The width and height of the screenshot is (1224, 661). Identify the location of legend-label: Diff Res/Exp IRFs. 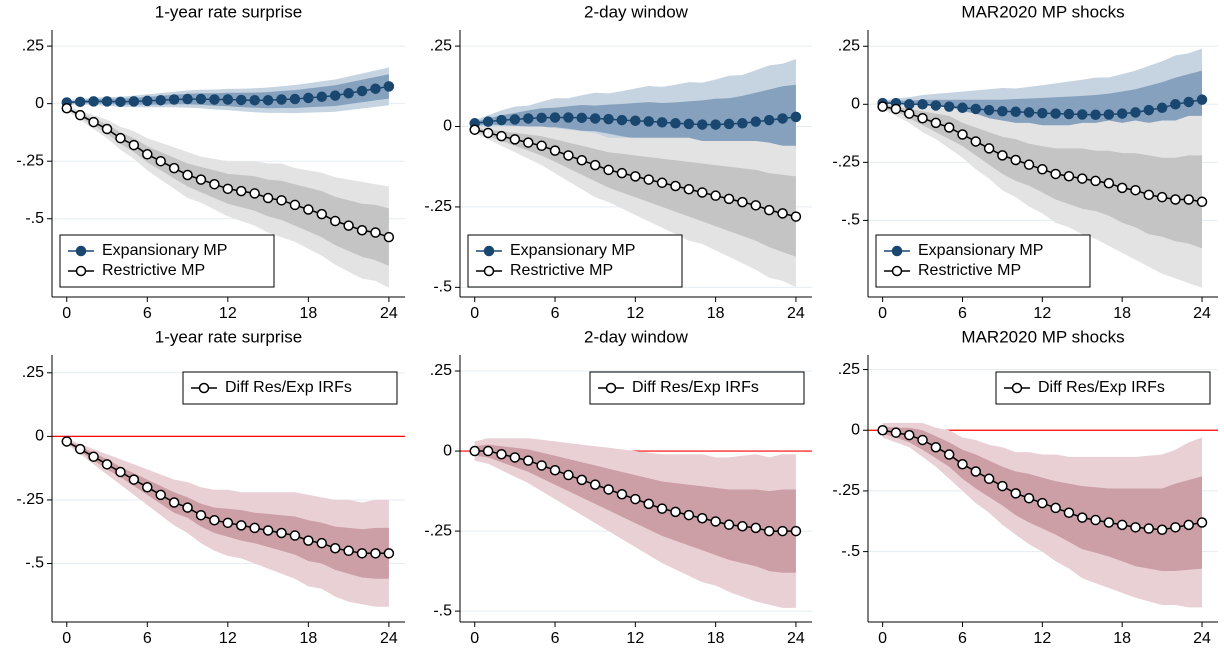
(1101, 387).